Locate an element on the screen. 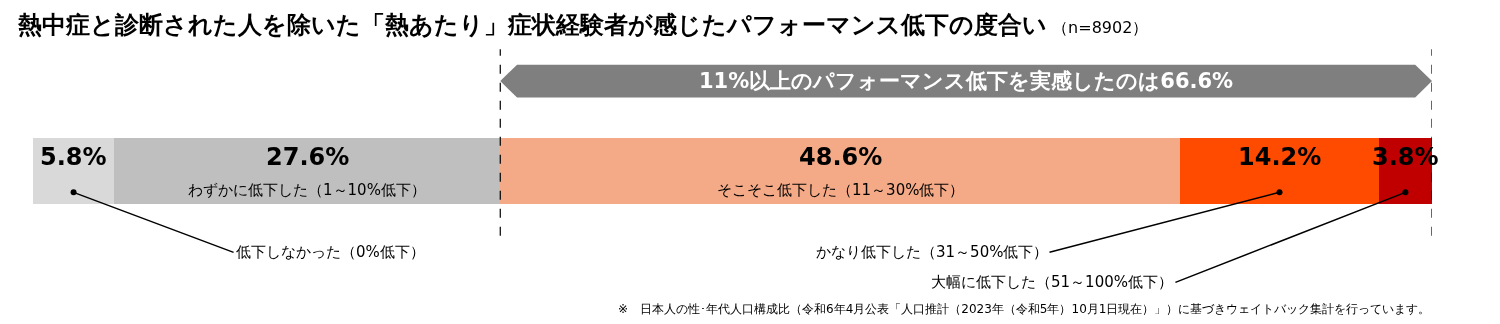 The width and height of the screenshot is (1500, 324). chart-subtitle: （n=8902） is located at coordinates (1098, 27).